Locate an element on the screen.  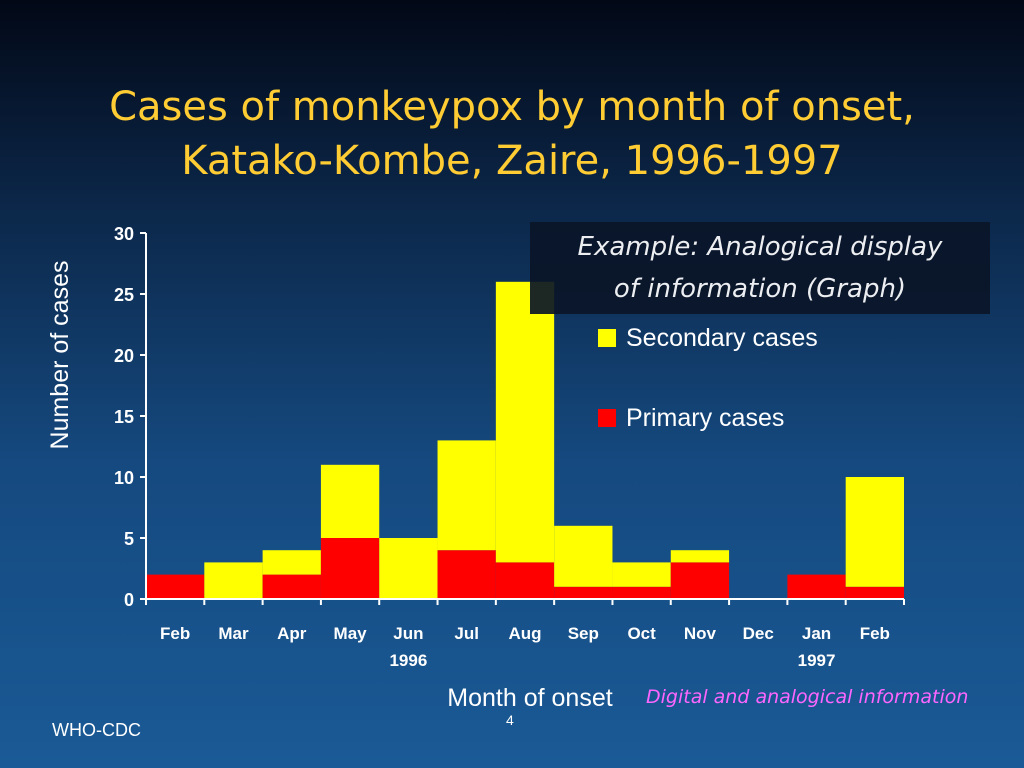
year-label-1997: 1997 is located at coordinates (817, 660).